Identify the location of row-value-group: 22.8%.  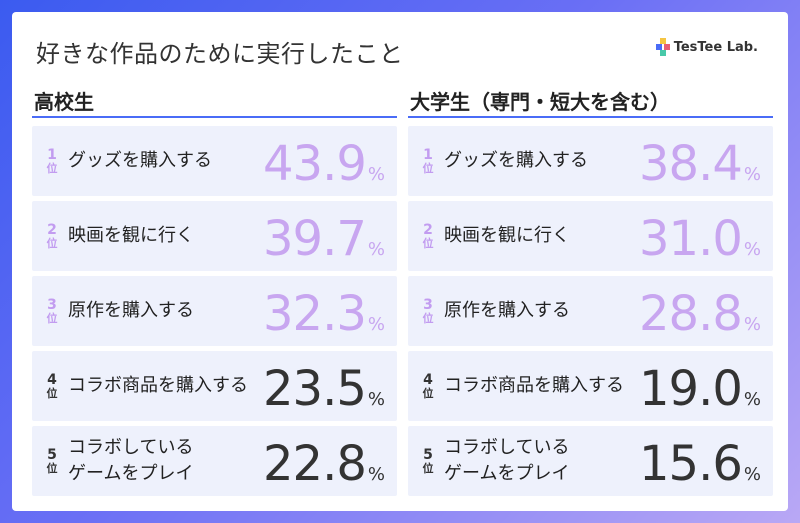
(324, 464).